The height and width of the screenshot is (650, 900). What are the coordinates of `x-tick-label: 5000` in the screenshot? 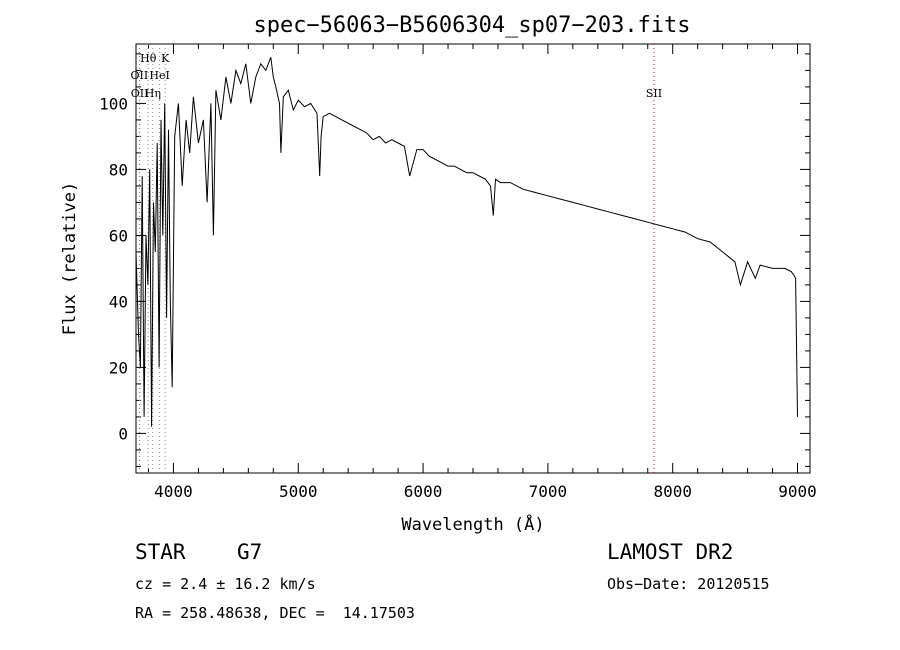 It's located at (298, 491).